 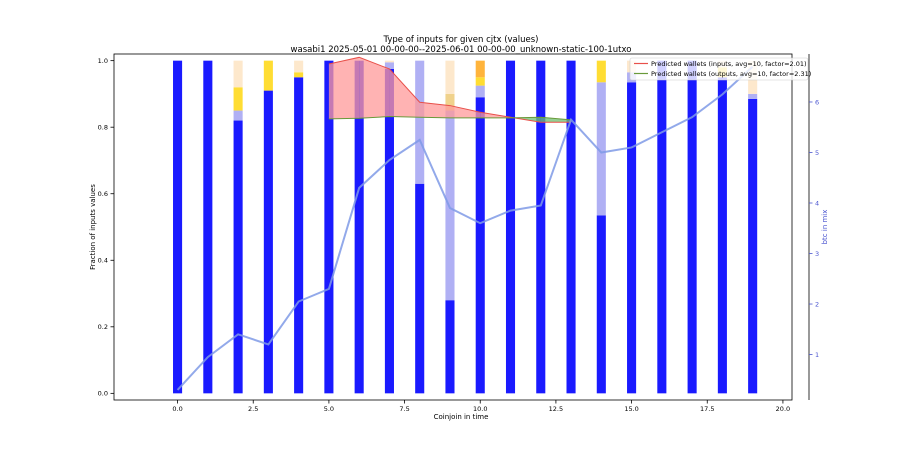 What do you see at coordinates (103, 127) in the screenshot?
I see `y-tick-label: 0.8` at bounding box center [103, 127].